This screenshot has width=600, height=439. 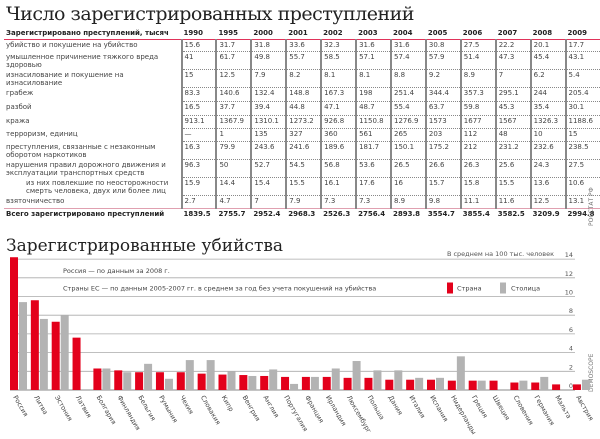 I want to click on year-header: 2002, so click(x=339, y=34).